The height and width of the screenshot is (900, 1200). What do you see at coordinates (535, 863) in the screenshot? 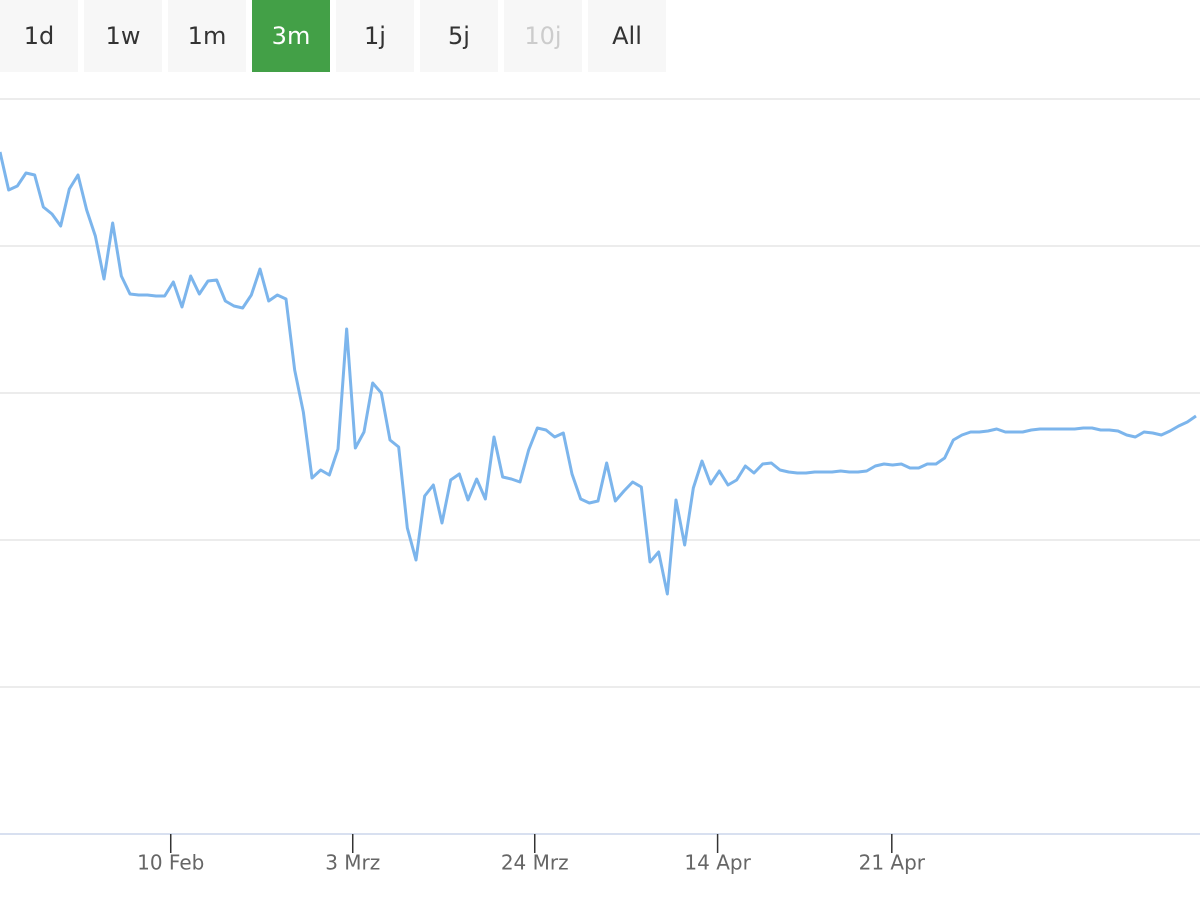
I see `x-tick-label: 24 Mrz` at bounding box center [535, 863].